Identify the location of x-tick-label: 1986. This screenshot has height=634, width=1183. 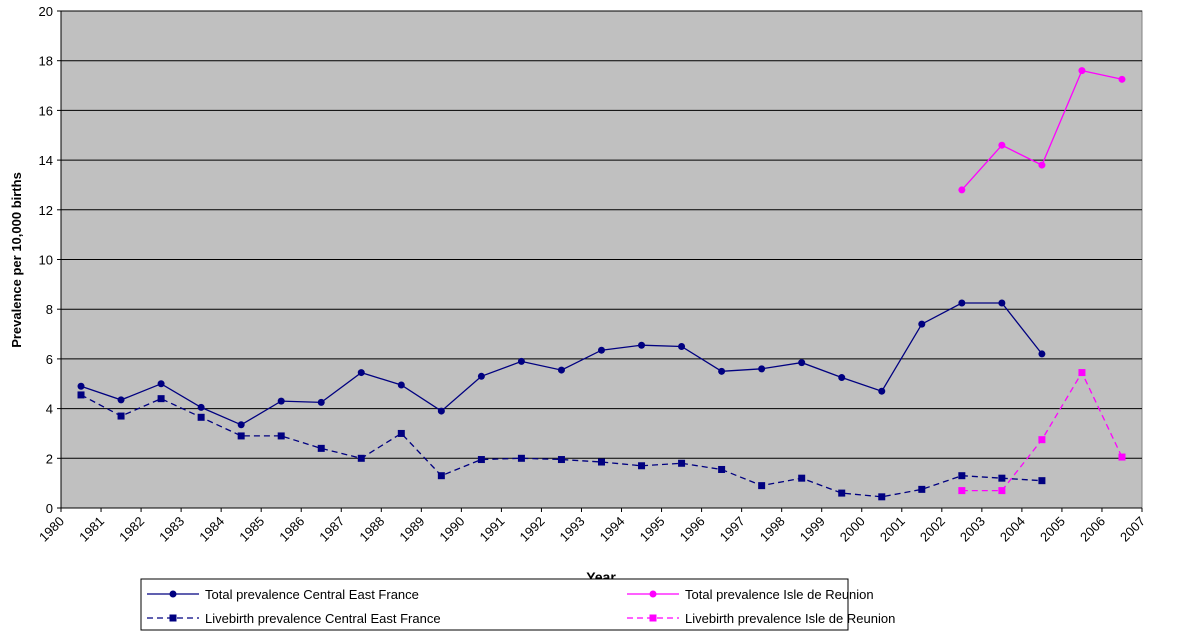
(291, 529).